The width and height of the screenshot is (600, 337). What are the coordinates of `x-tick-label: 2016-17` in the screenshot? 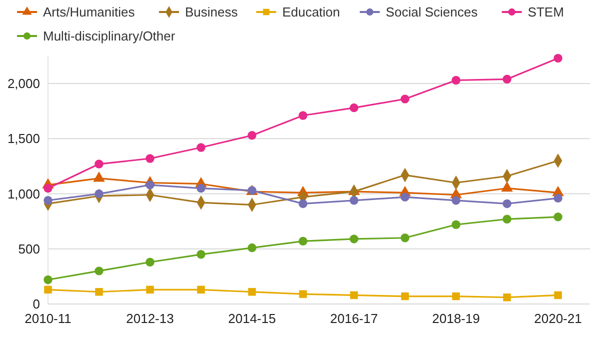 It's located at (354, 318).